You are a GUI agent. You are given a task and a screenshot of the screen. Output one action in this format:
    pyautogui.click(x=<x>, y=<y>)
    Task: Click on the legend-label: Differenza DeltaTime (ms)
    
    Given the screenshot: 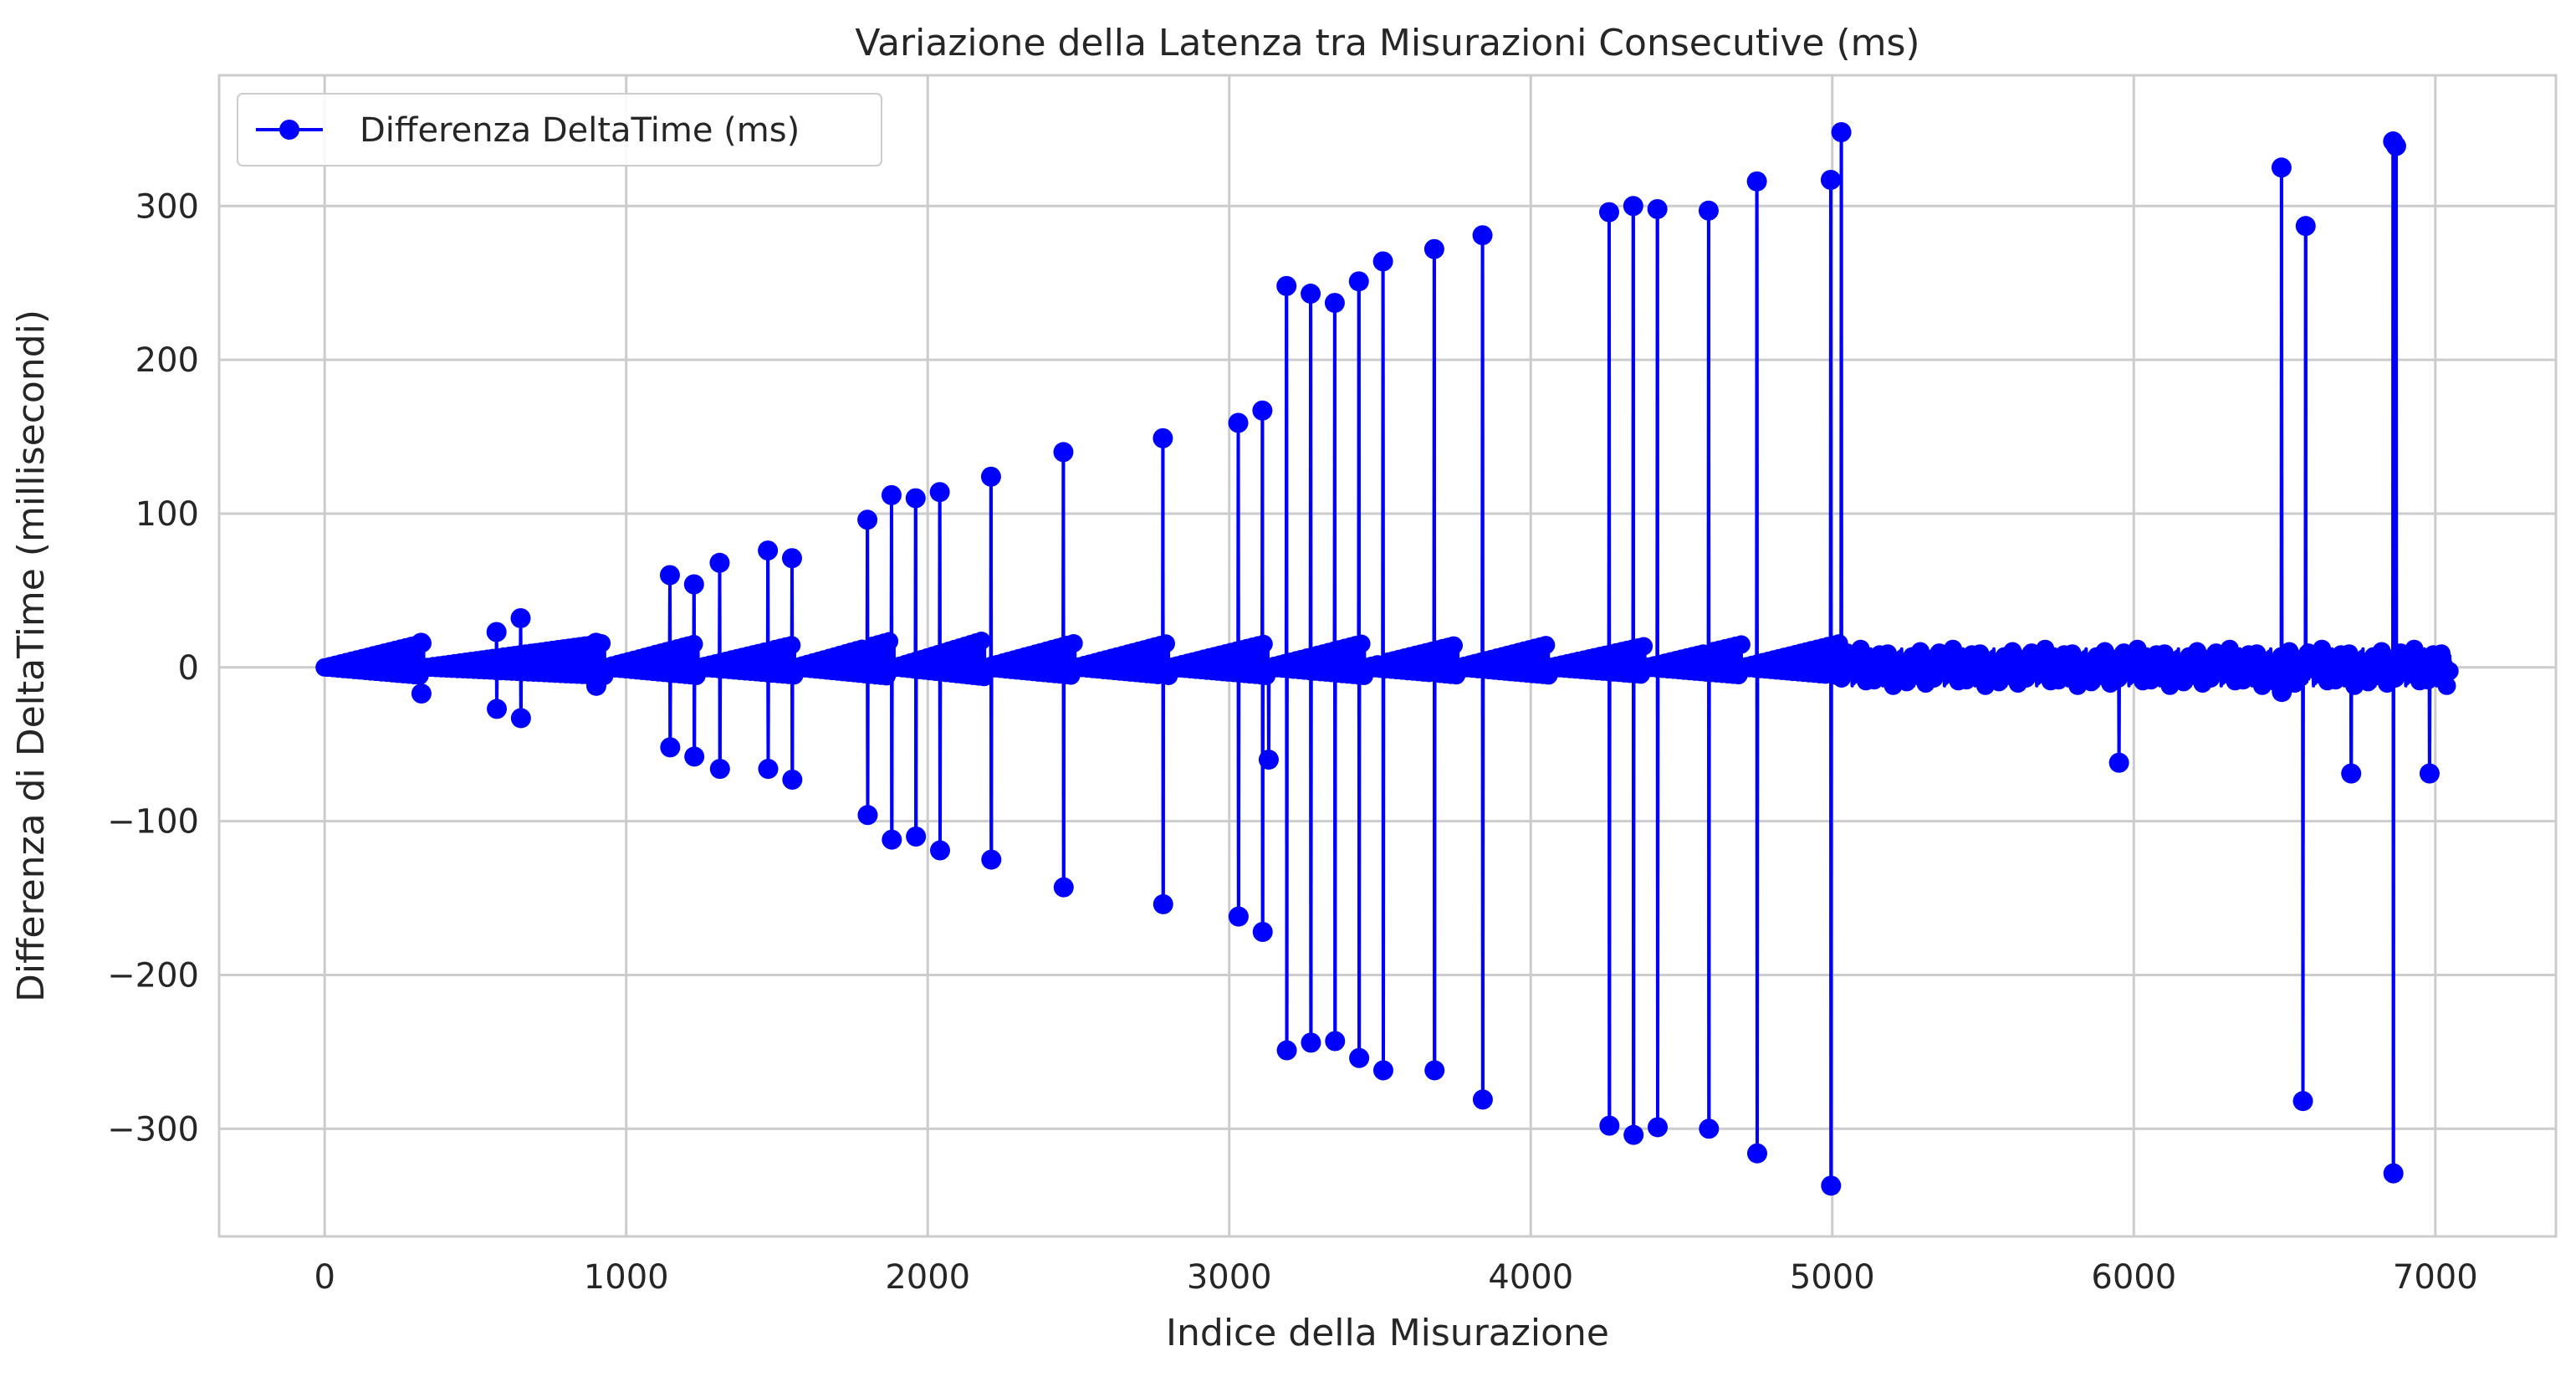 What is the action you would take?
    pyautogui.click(x=580, y=130)
    